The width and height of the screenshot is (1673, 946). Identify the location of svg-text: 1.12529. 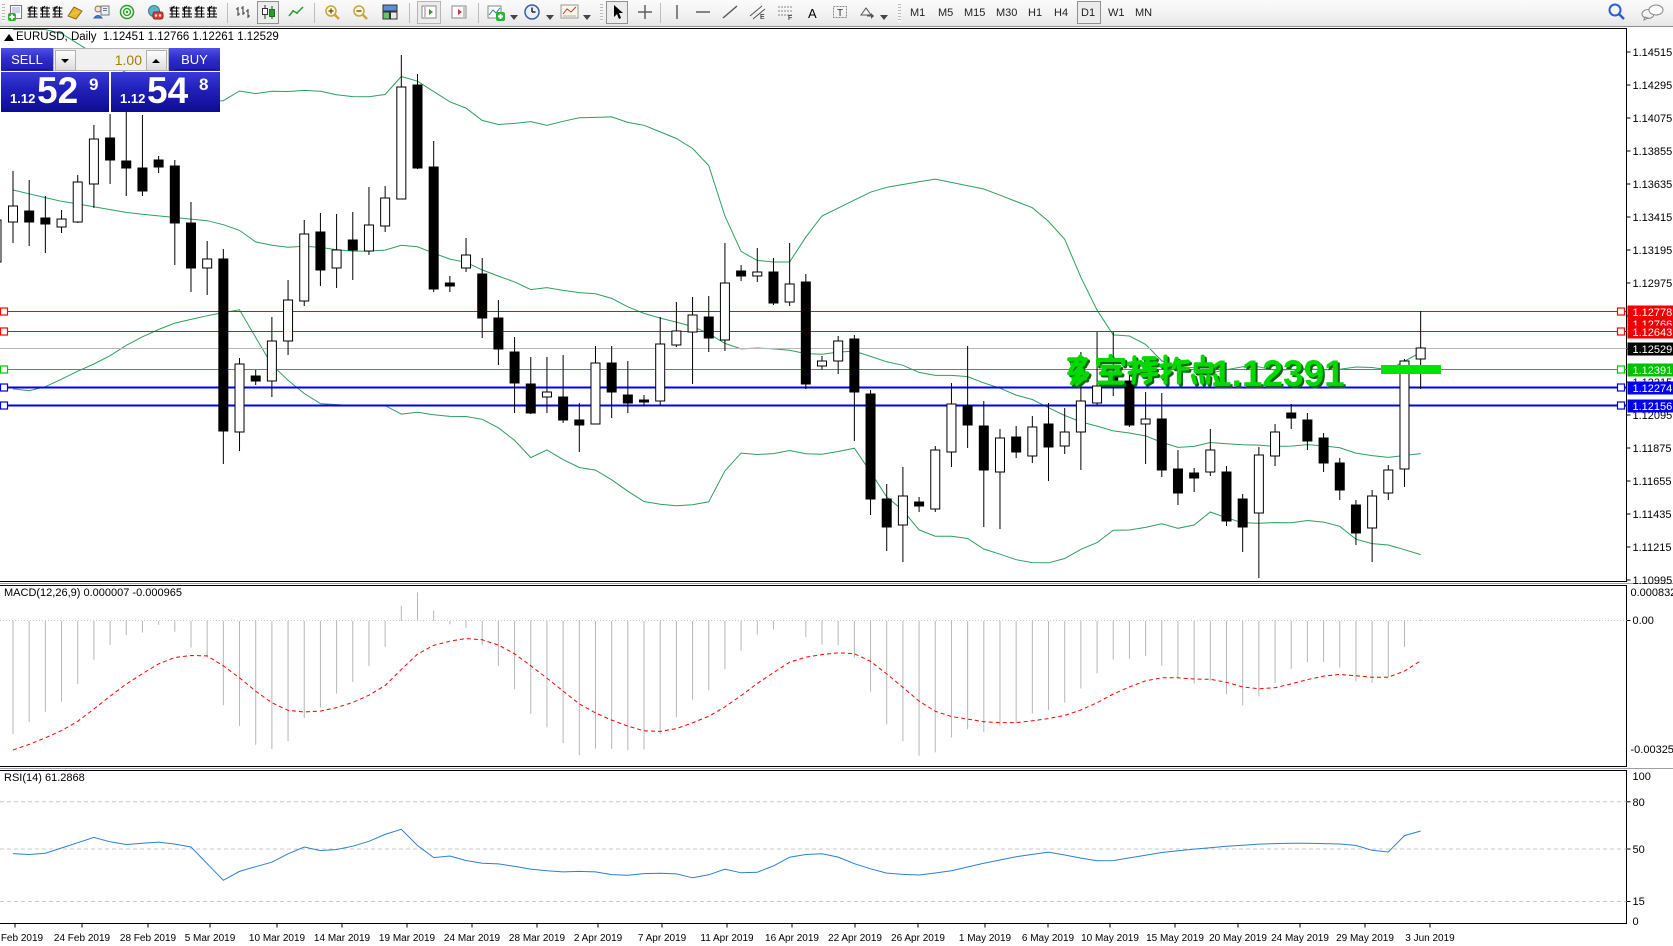
(1653, 350).